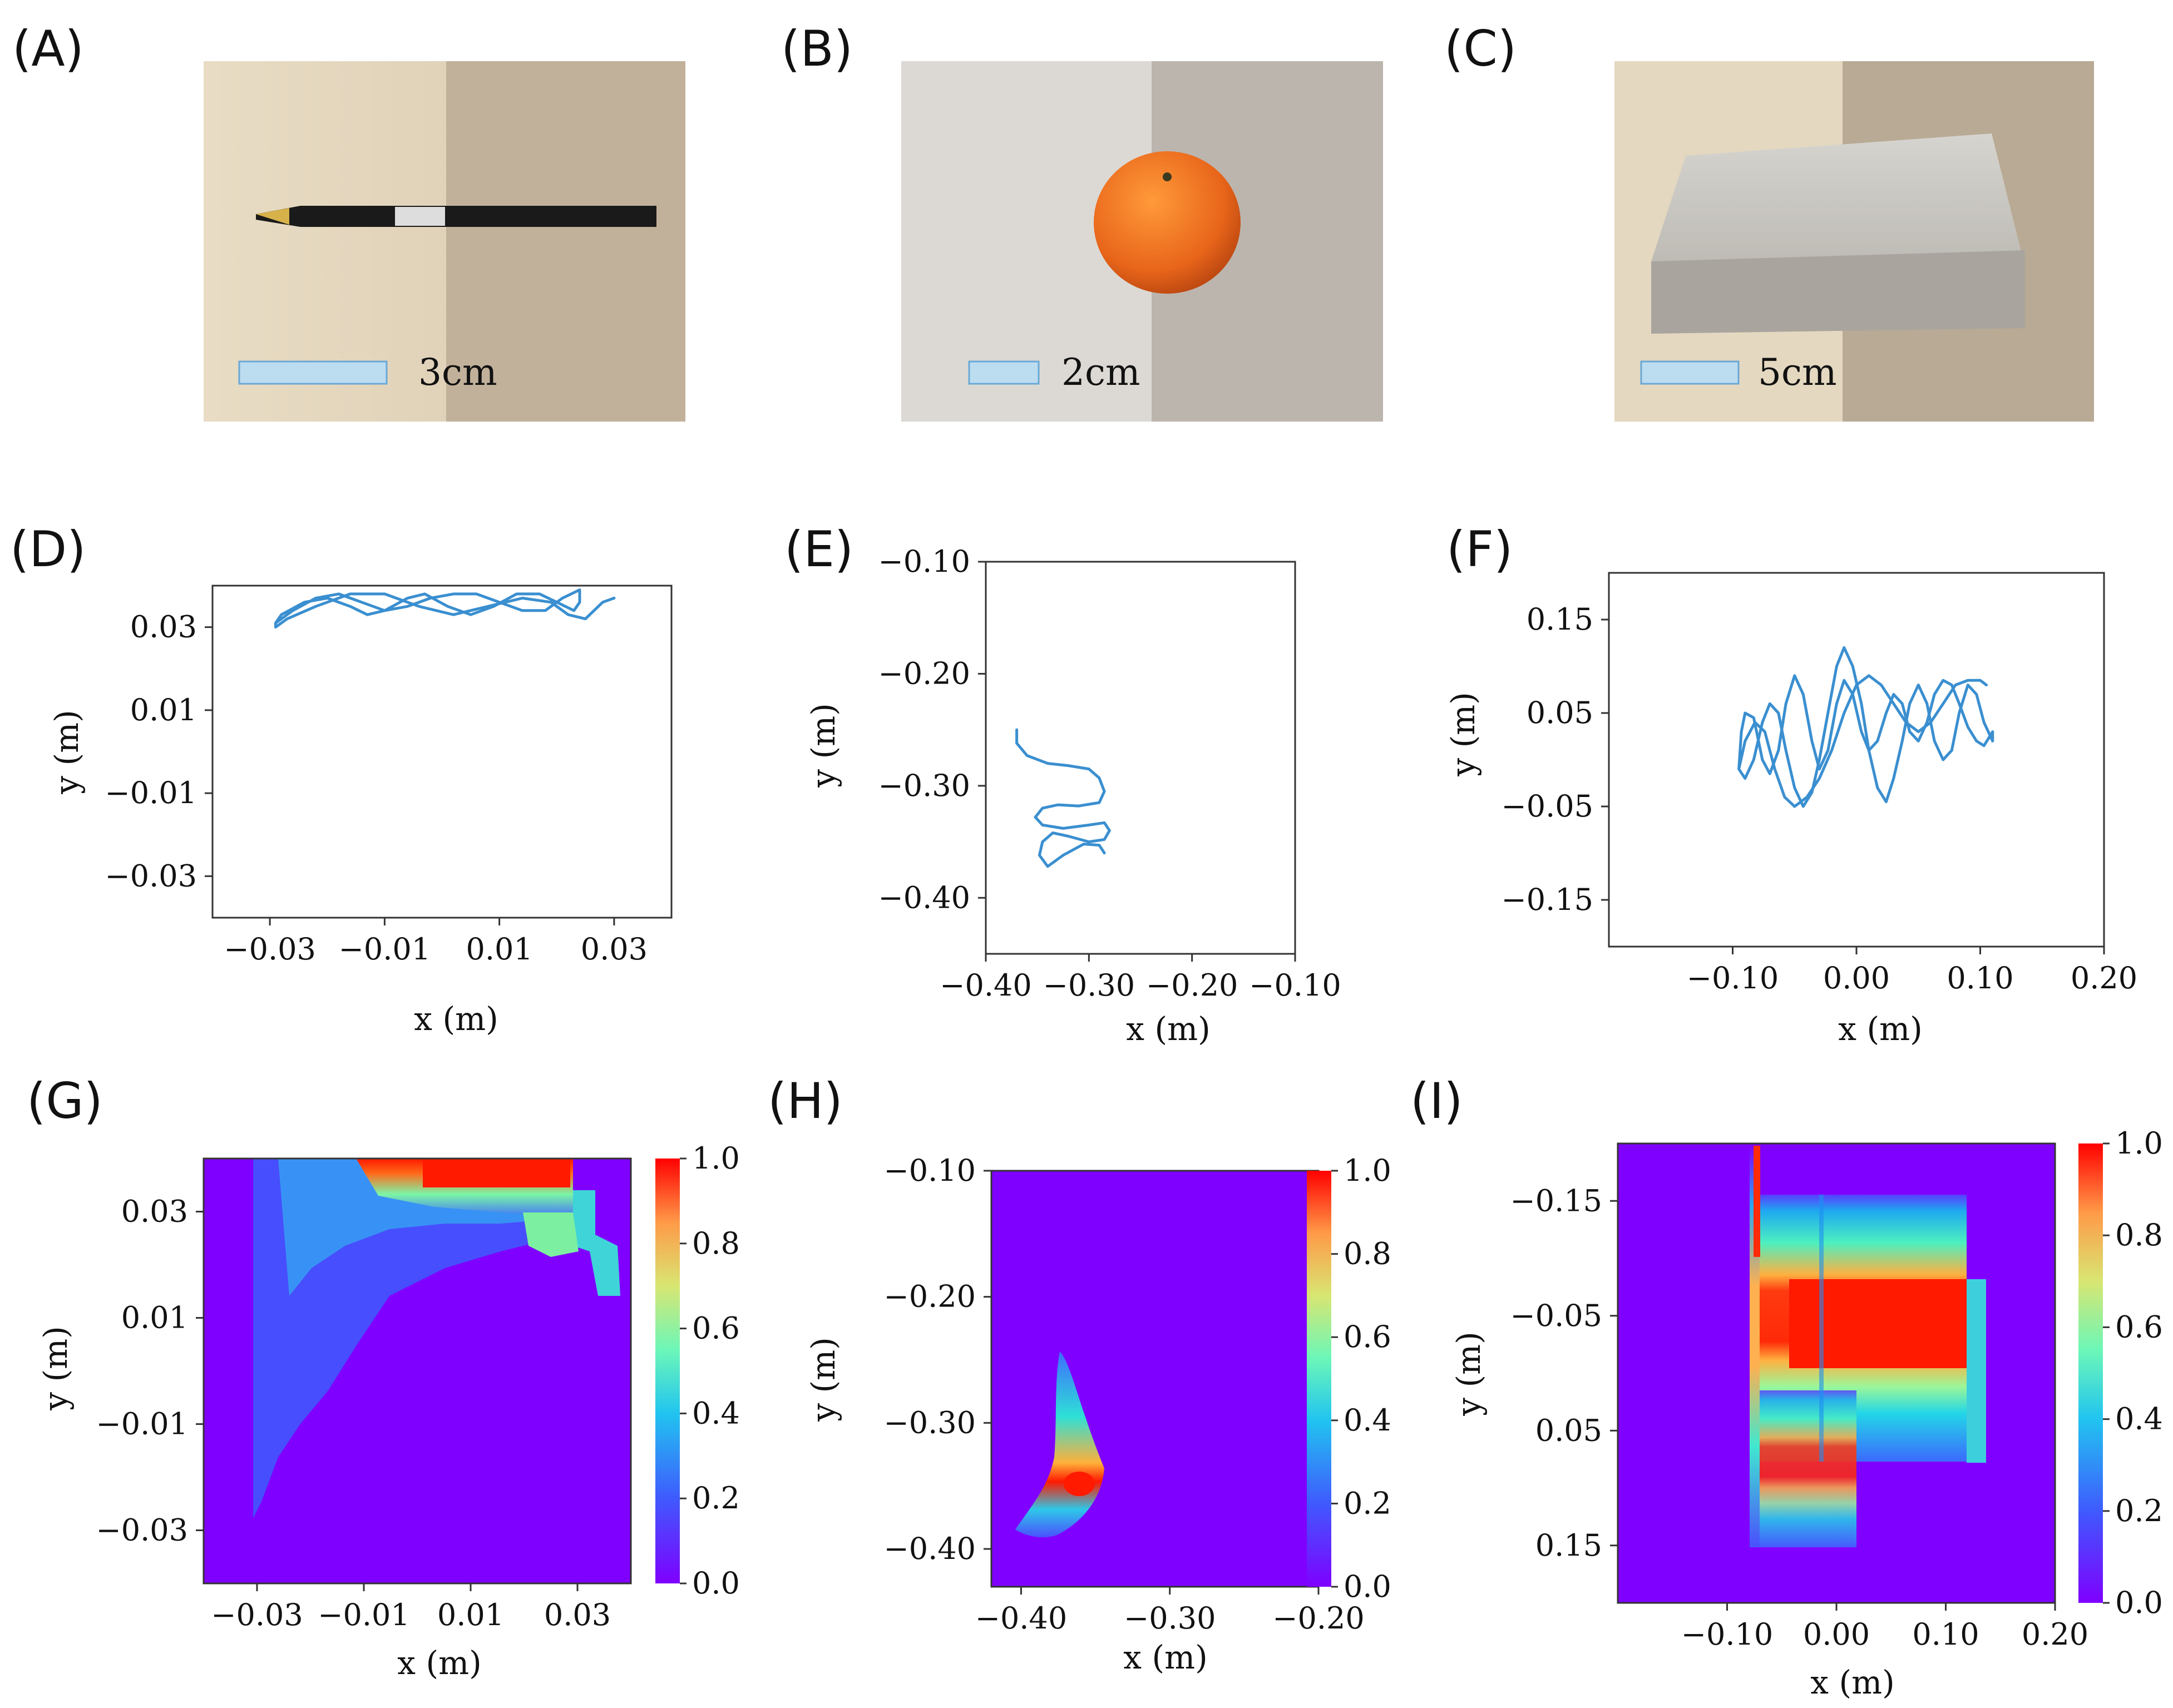 The image size is (2173, 1708). What do you see at coordinates (1880, 1029) in the screenshot?
I see `chart-f-xlabel: x (m)` at bounding box center [1880, 1029].